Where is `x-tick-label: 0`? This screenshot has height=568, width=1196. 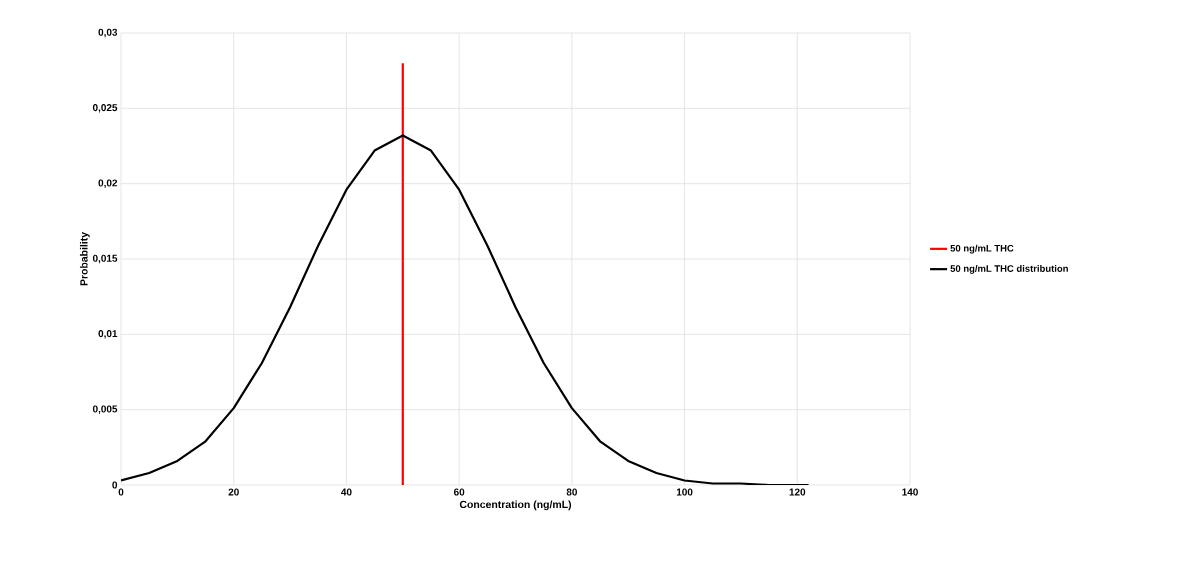 x-tick-label: 0 is located at coordinates (121, 492).